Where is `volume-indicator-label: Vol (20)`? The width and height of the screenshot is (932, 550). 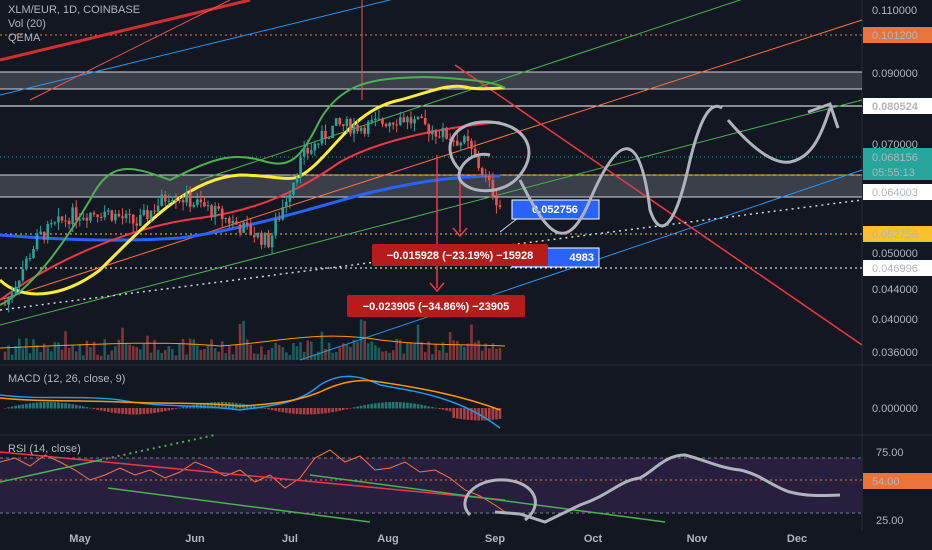 volume-indicator-label: Vol (20) is located at coordinates (27, 24).